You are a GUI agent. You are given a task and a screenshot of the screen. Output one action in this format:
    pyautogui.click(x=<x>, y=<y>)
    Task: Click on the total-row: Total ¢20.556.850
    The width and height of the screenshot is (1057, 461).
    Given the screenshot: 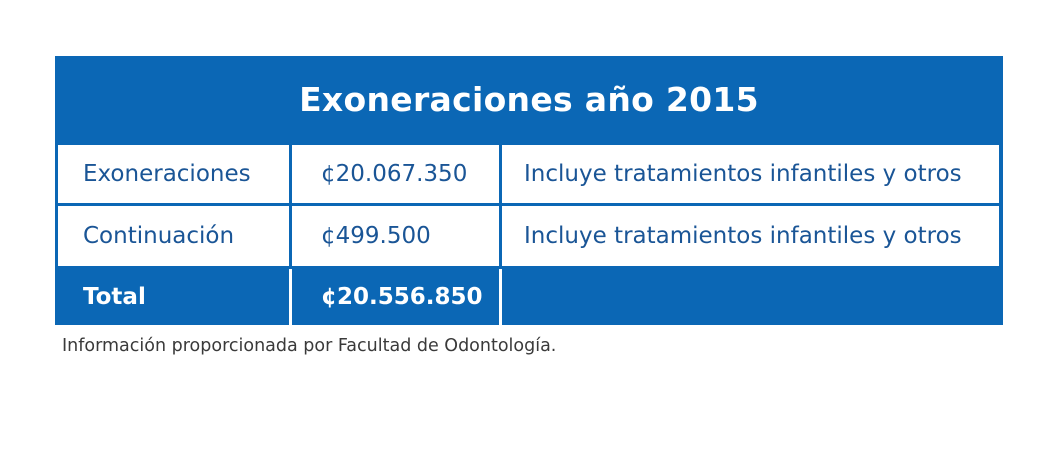 What is the action you would take?
    pyautogui.click(x=529, y=297)
    